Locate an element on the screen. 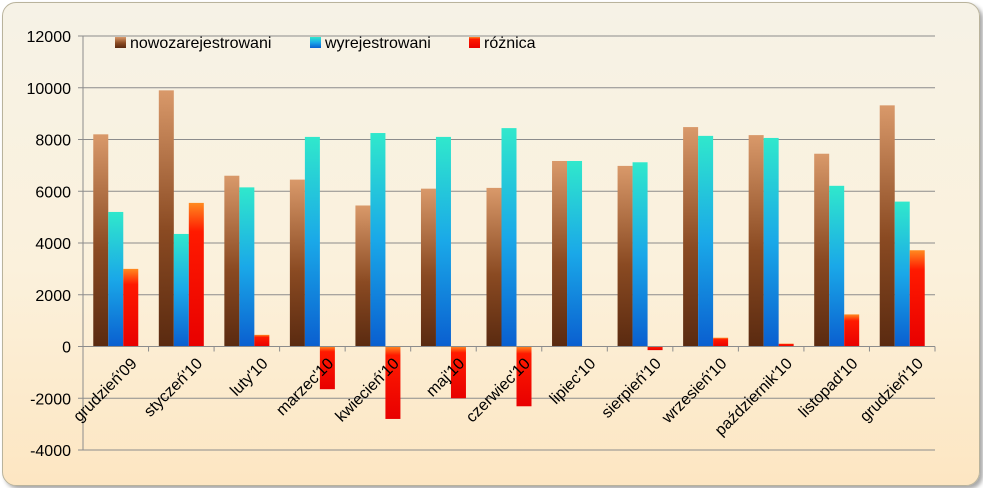 This screenshot has height=488, width=983. x-tick-label: wrzesień'10 is located at coordinates (694, 391).